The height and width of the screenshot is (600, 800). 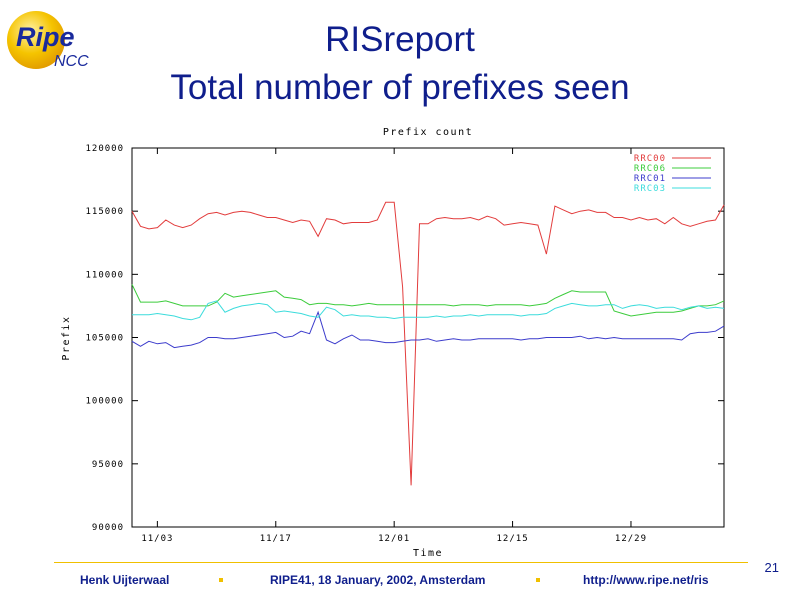 I want to click on x-tick-label: 11/03, so click(x=157, y=539).